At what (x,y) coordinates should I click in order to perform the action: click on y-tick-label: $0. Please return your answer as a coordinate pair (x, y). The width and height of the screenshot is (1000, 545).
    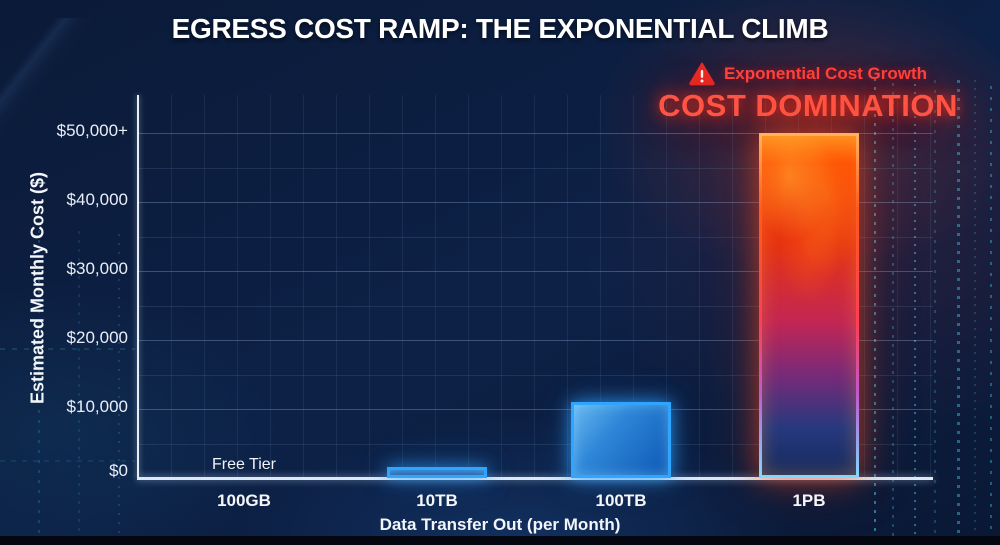
    Looking at the image, I should click on (118, 470).